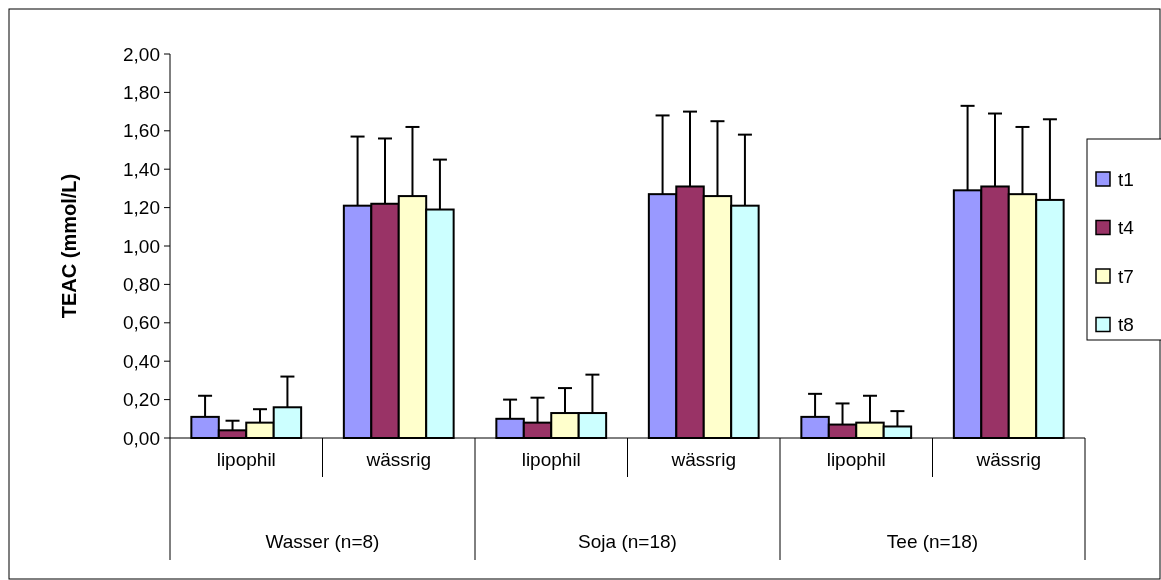 The height and width of the screenshot is (580, 1161). I want to click on legend-label: t8, so click(1126, 325).